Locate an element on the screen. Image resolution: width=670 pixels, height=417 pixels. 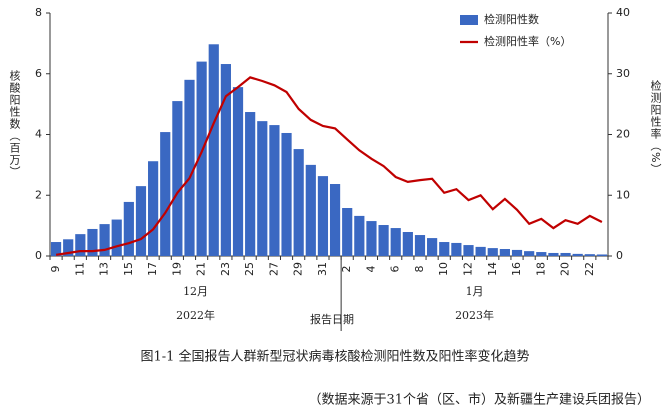
x-tick-label: 8 is located at coordinates (419, 269).